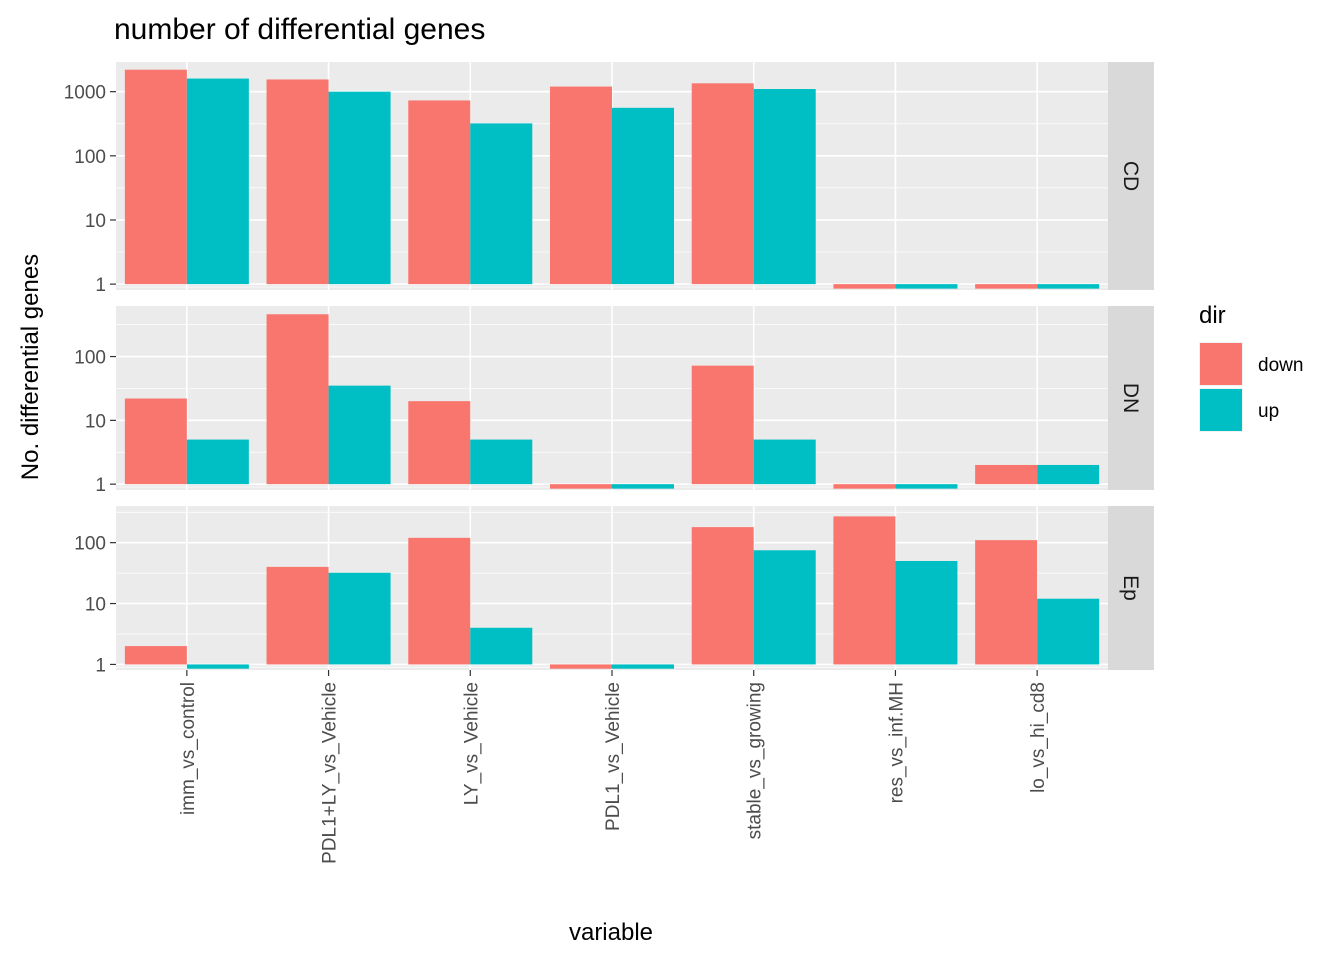 The height and width of the screenshot is (960, 1344). I want to click on legend: dir down up, so click(1251, 367).